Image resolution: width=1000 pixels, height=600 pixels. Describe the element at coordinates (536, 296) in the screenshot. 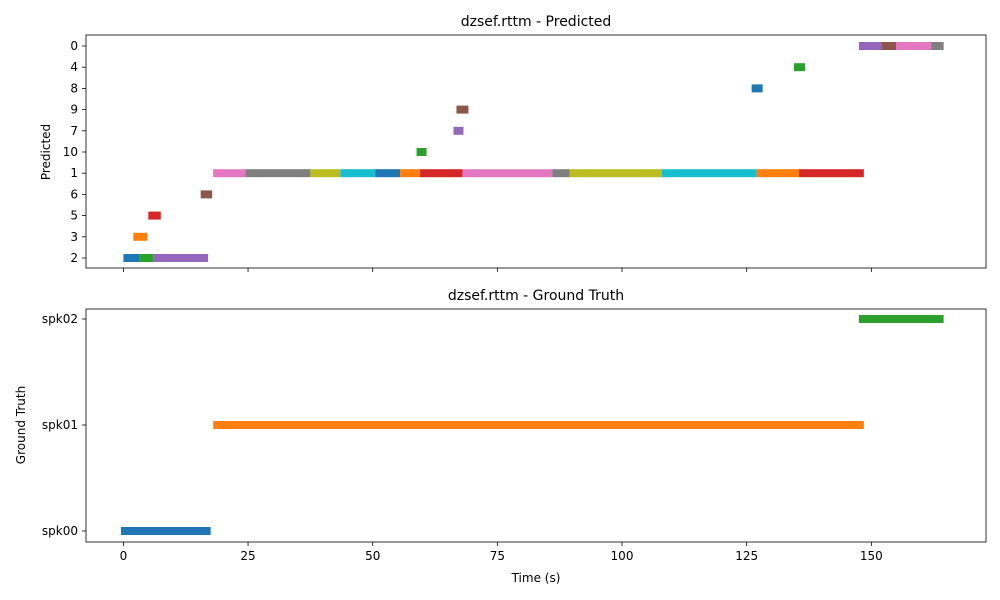

I see `ground-truth-title: dzsef.rttm - Ground Truth` at that location.